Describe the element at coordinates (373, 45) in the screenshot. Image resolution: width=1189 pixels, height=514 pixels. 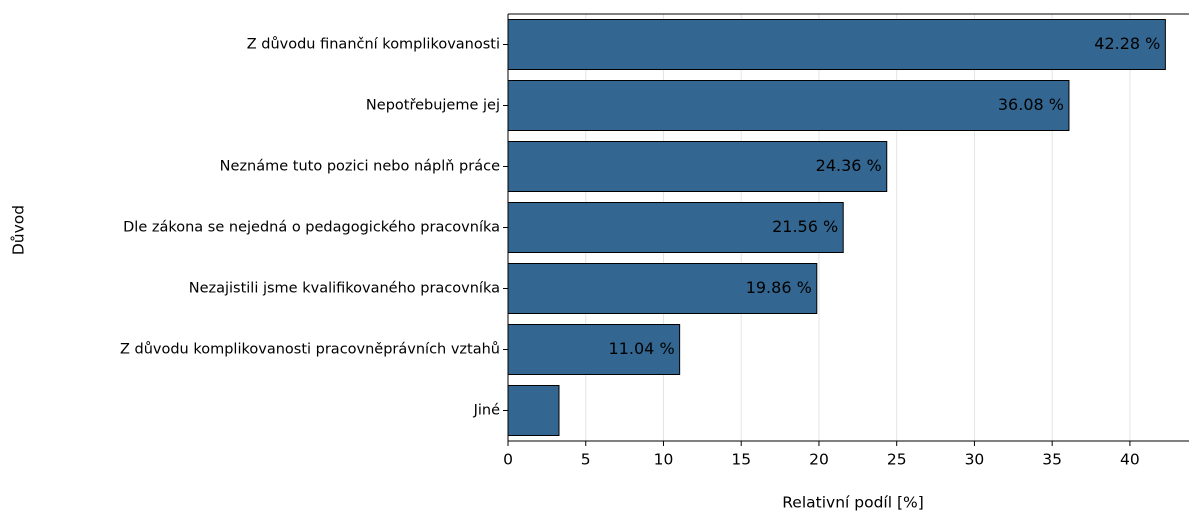
I see `y-tick-label: Z důvodu finanční komplikovanosti` at that location.